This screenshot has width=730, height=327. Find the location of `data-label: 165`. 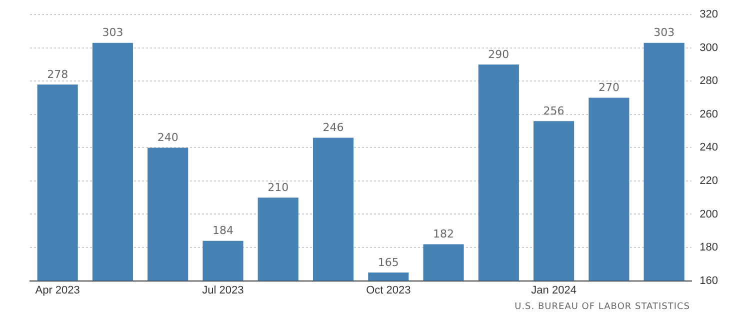

data-label: 165 is located at coordinates (388, 262).